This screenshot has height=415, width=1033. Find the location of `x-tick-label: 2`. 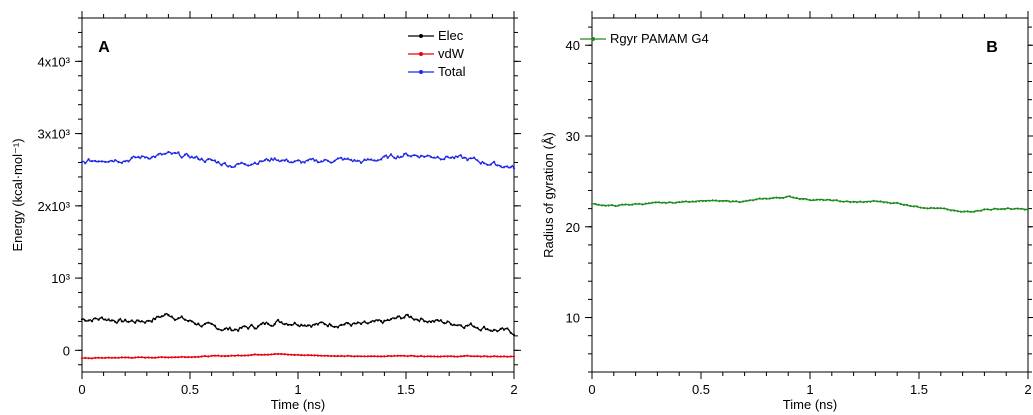

x-tick-label: 2 is located at coordinates (513, 389).